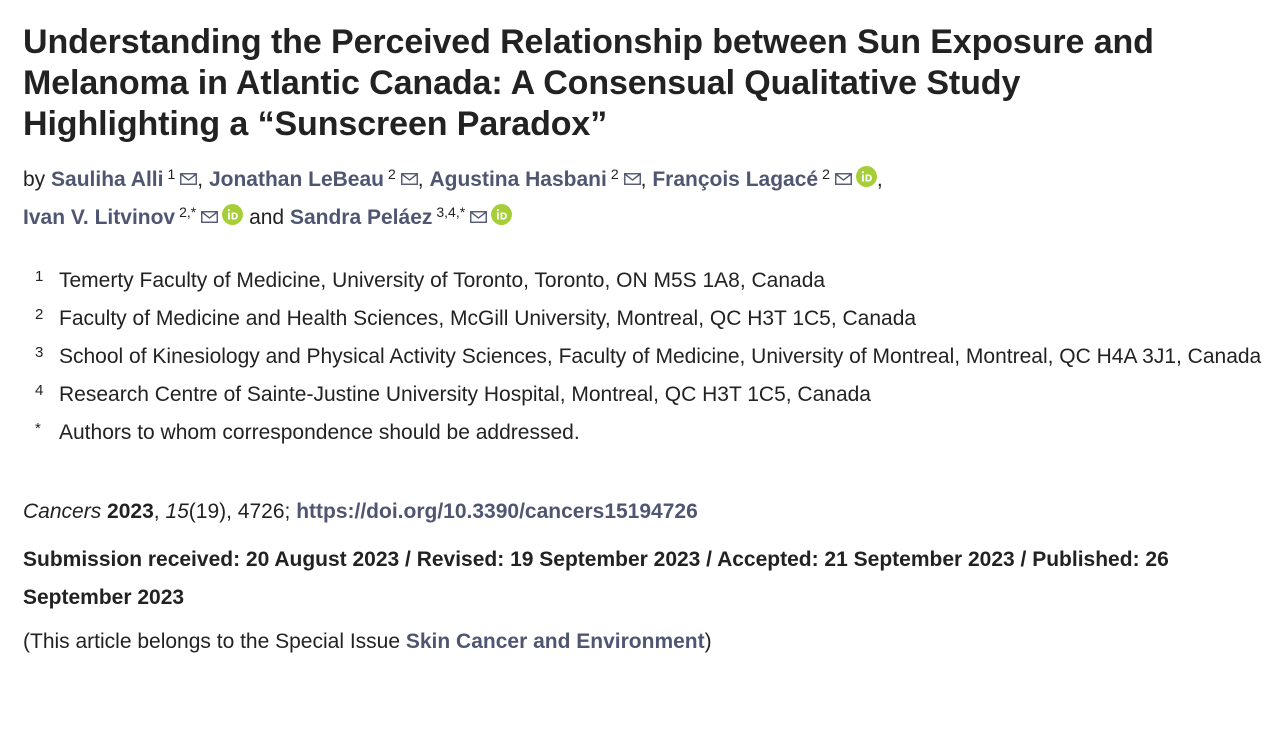 The width and height of the screenshot is (1280, 731). What do you see at coordinates (39, 390) in the screenshot?
I see `affiliation-number: 4` at bounding box center [39, 390].